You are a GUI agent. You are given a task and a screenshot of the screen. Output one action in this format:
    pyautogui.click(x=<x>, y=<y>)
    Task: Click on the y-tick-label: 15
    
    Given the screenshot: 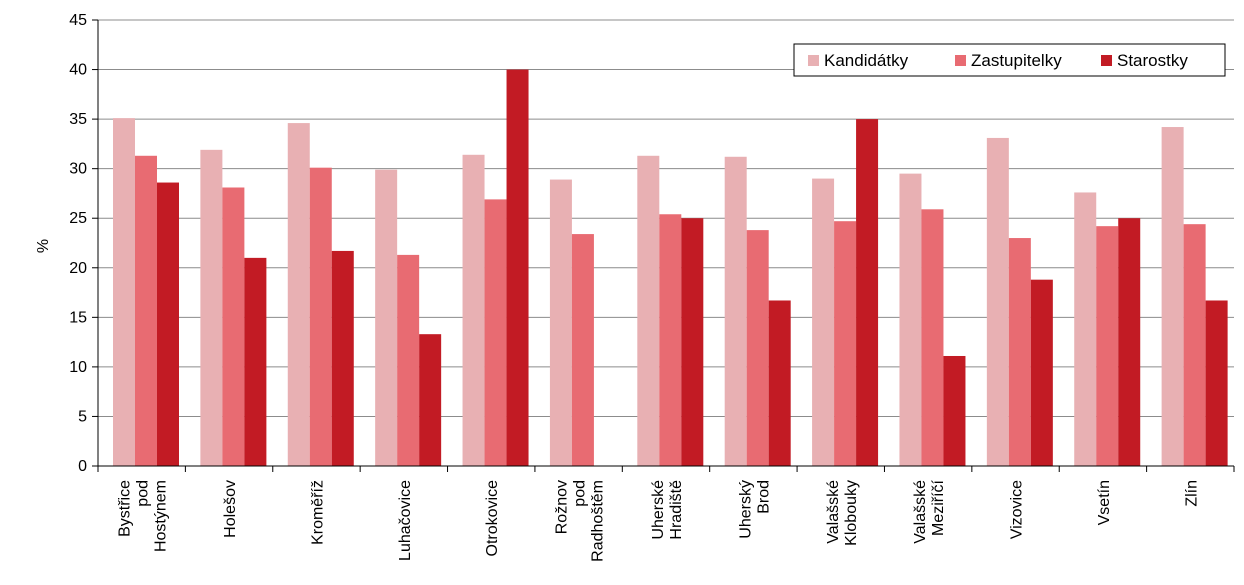 What is the action you would take?
    pyautogui.click(x=78, y=317)
    